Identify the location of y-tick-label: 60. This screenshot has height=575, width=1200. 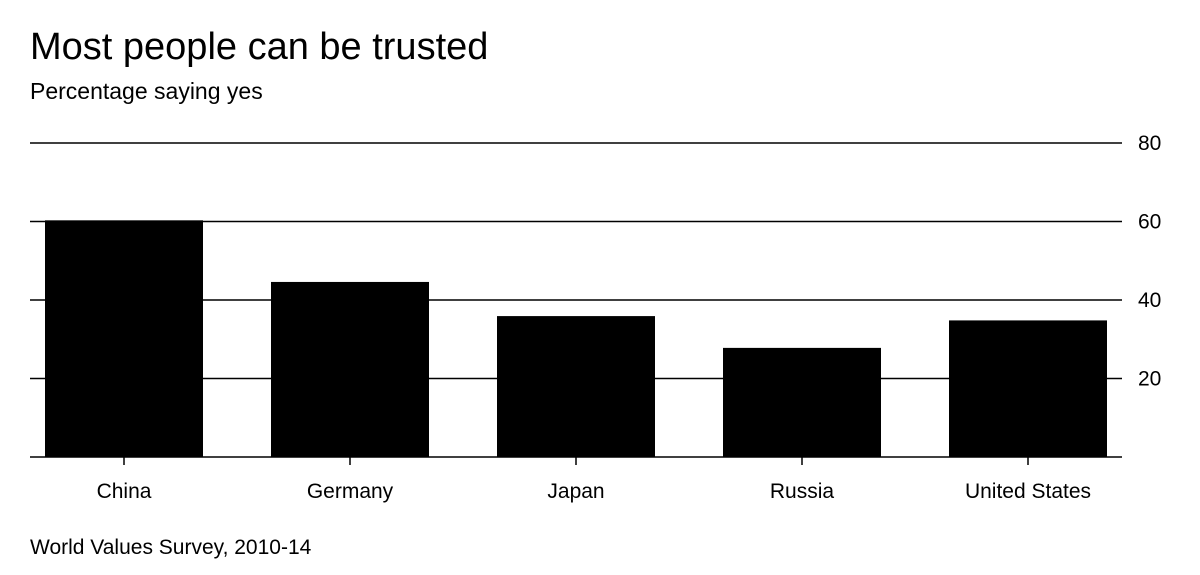
(1149, 222).